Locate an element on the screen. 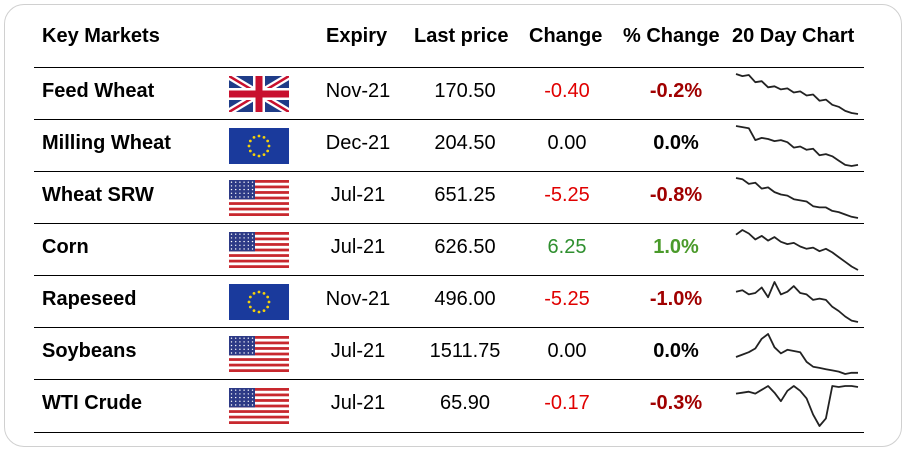 The height and width of the screenshot is (455, 908). last-price-value: 65.90 is located at coordinates (465, 403).